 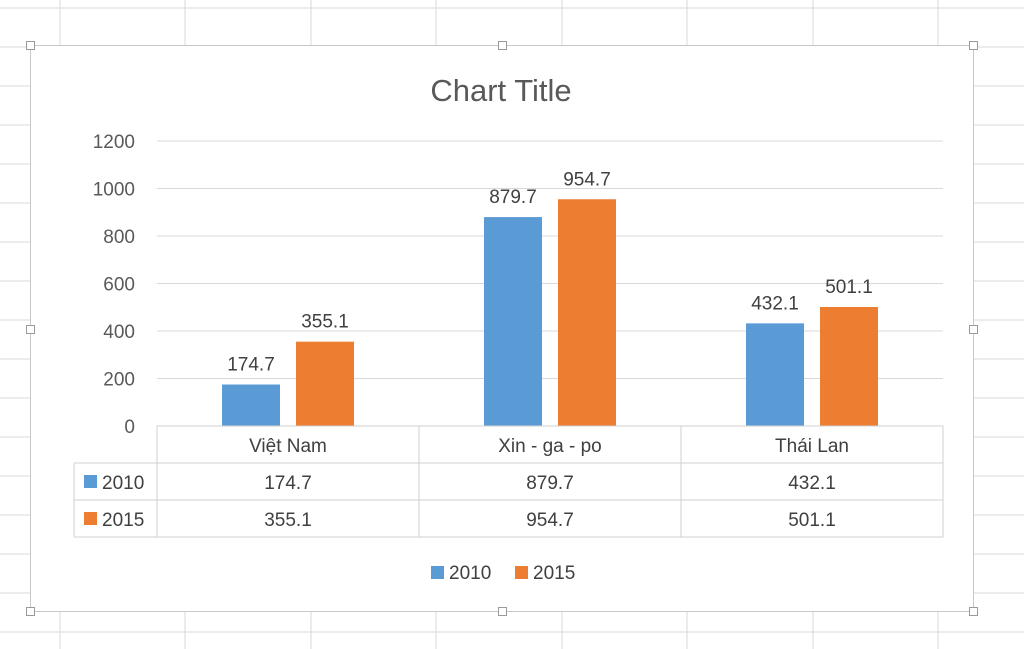 I want to click on legend-key-2010, so click(x=437, y=572).